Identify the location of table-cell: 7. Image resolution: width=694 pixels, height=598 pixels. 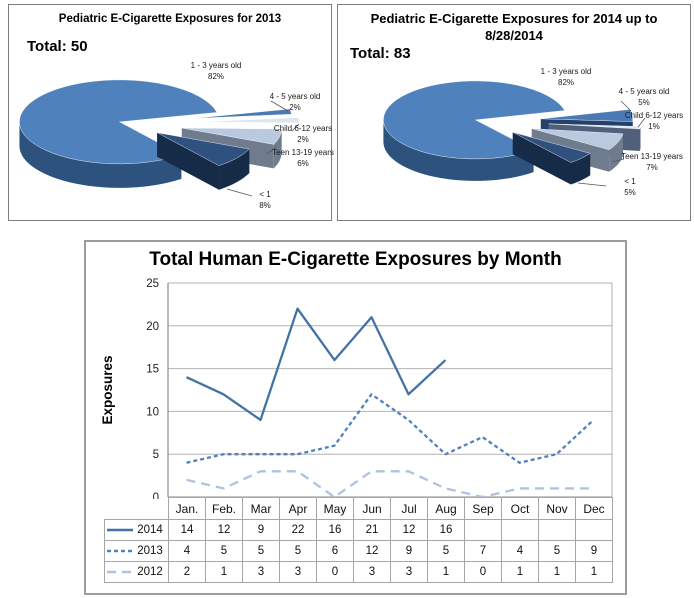
(483, 551).